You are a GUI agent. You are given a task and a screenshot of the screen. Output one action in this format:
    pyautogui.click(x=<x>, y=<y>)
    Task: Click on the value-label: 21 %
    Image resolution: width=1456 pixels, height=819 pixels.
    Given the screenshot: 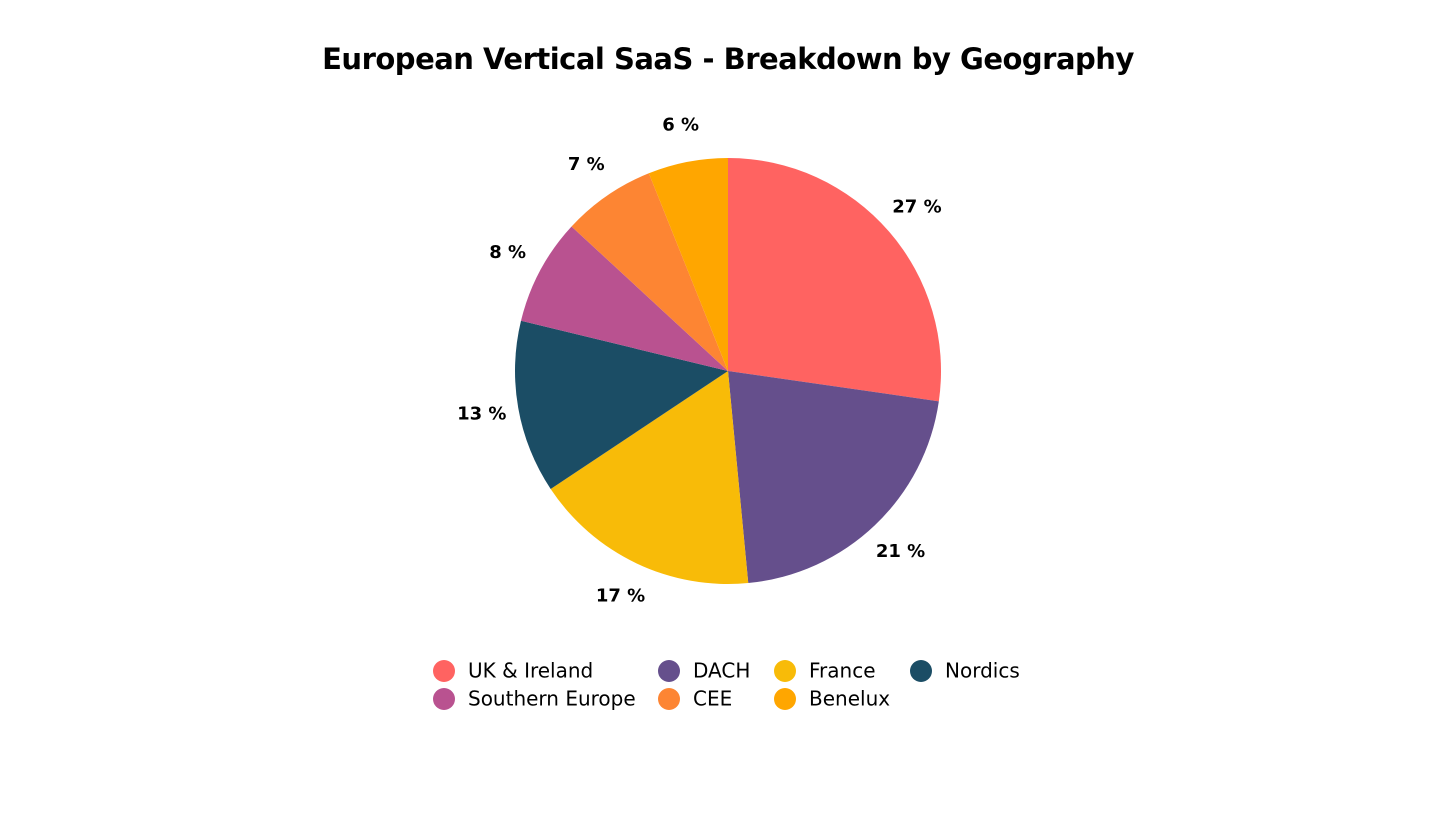 What is the action you would take?
    pyautogui.click(x=900, y=551)
    